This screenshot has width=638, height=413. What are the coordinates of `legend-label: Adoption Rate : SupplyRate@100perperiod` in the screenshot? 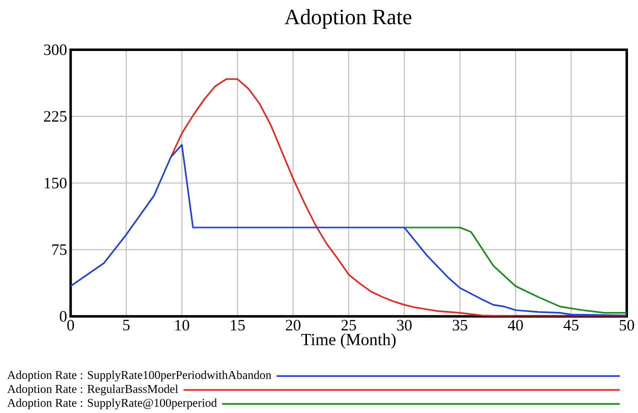 It's located at (112, 404).